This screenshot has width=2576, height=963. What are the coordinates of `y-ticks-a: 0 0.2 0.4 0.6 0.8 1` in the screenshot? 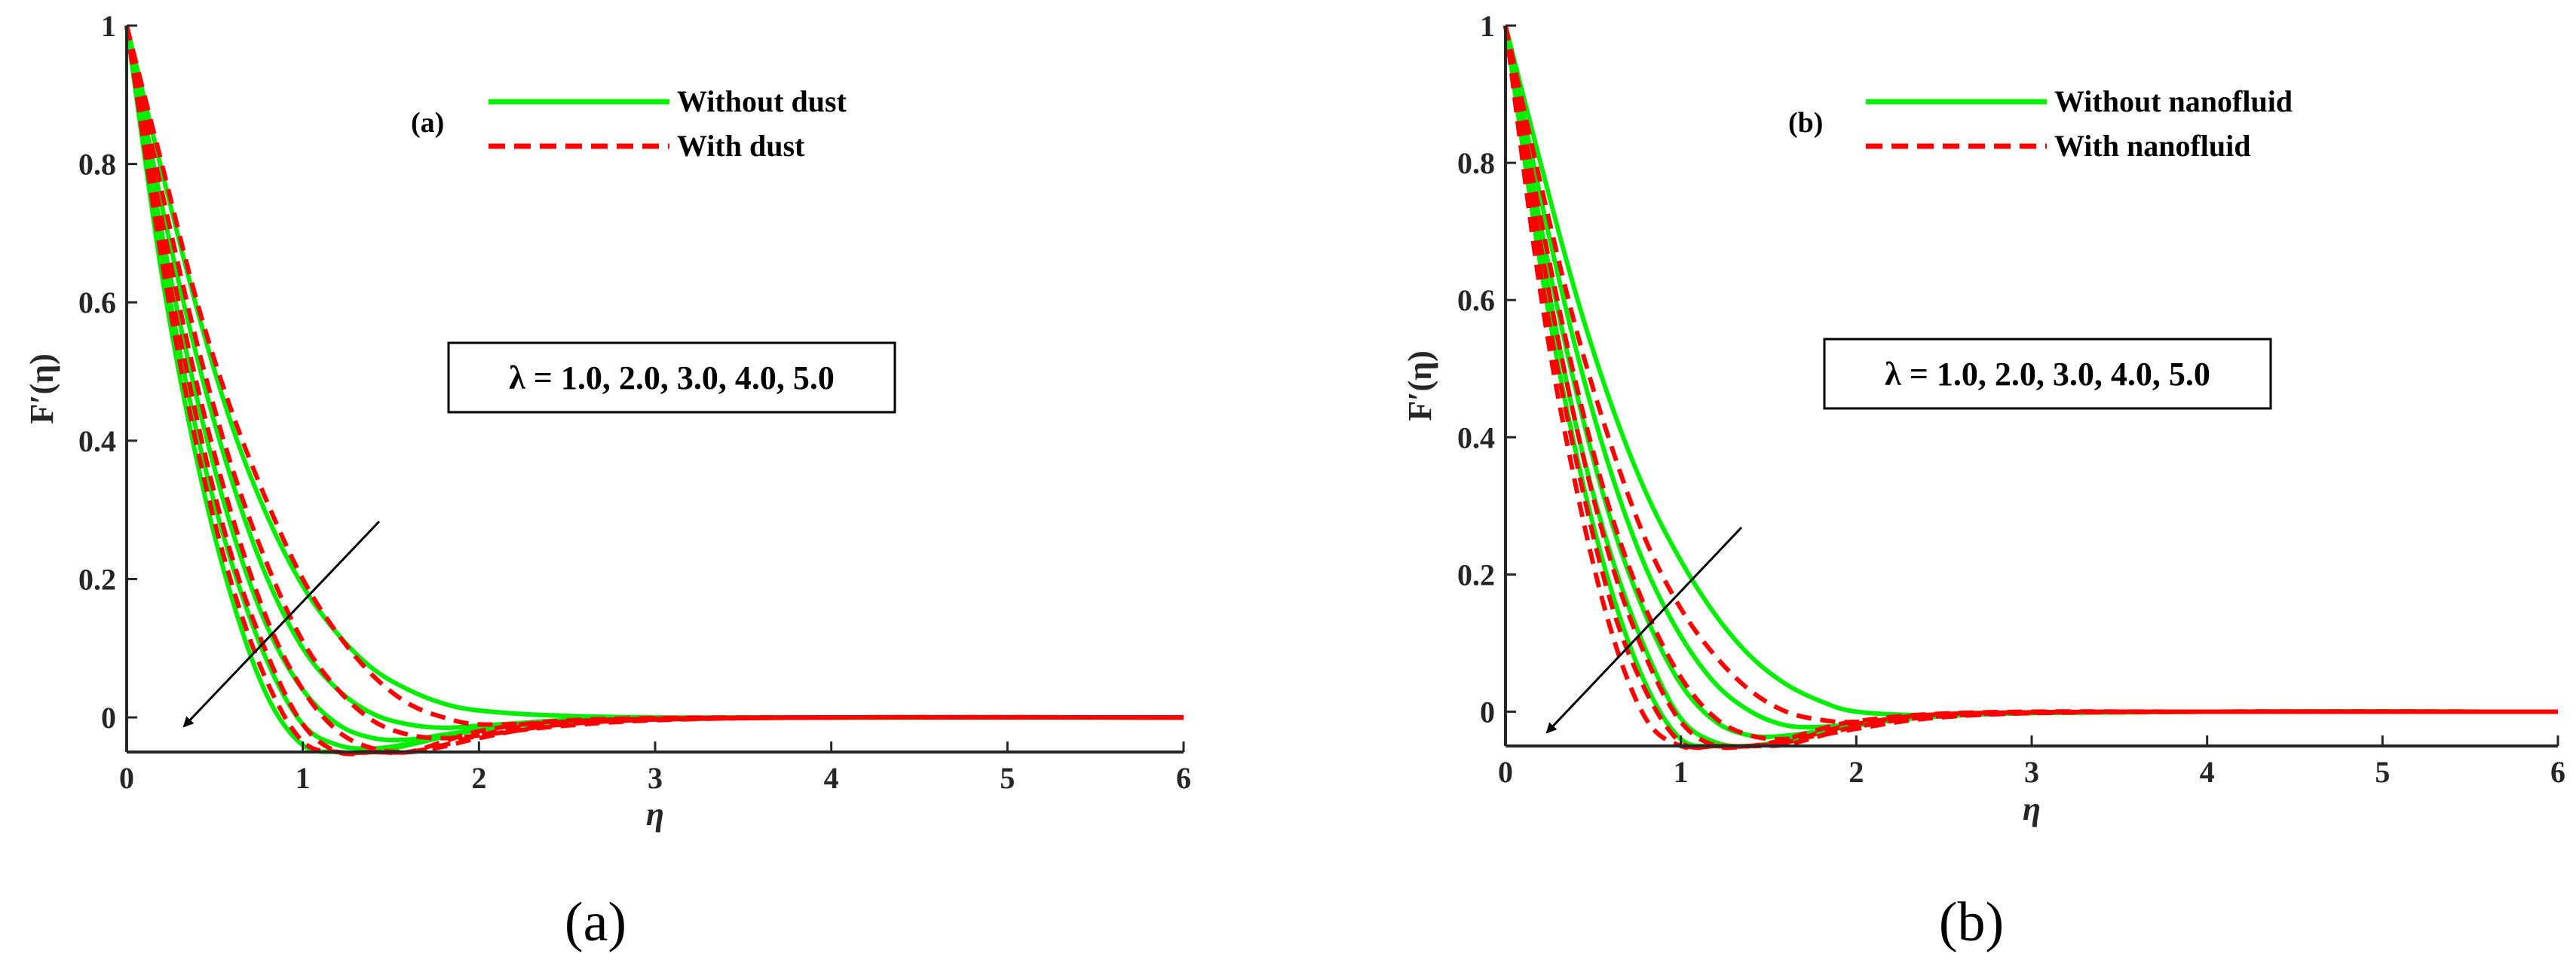 It's located at (107, 372).